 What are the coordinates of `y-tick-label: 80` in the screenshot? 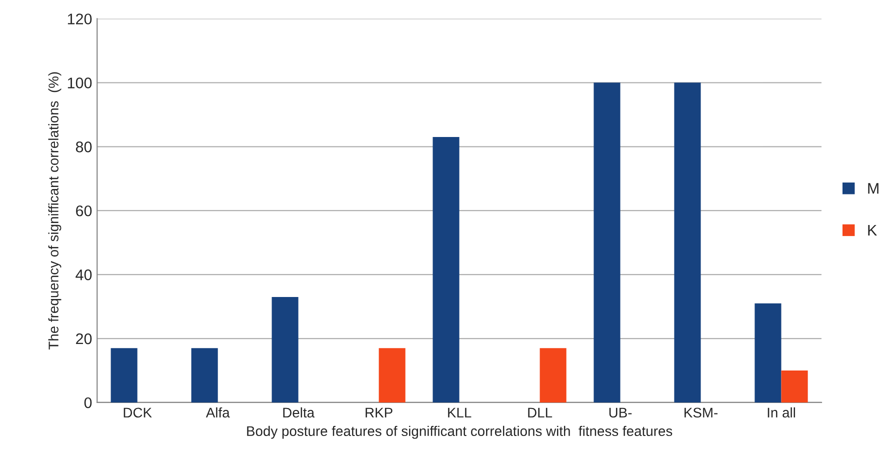 It's located at (84, 147).